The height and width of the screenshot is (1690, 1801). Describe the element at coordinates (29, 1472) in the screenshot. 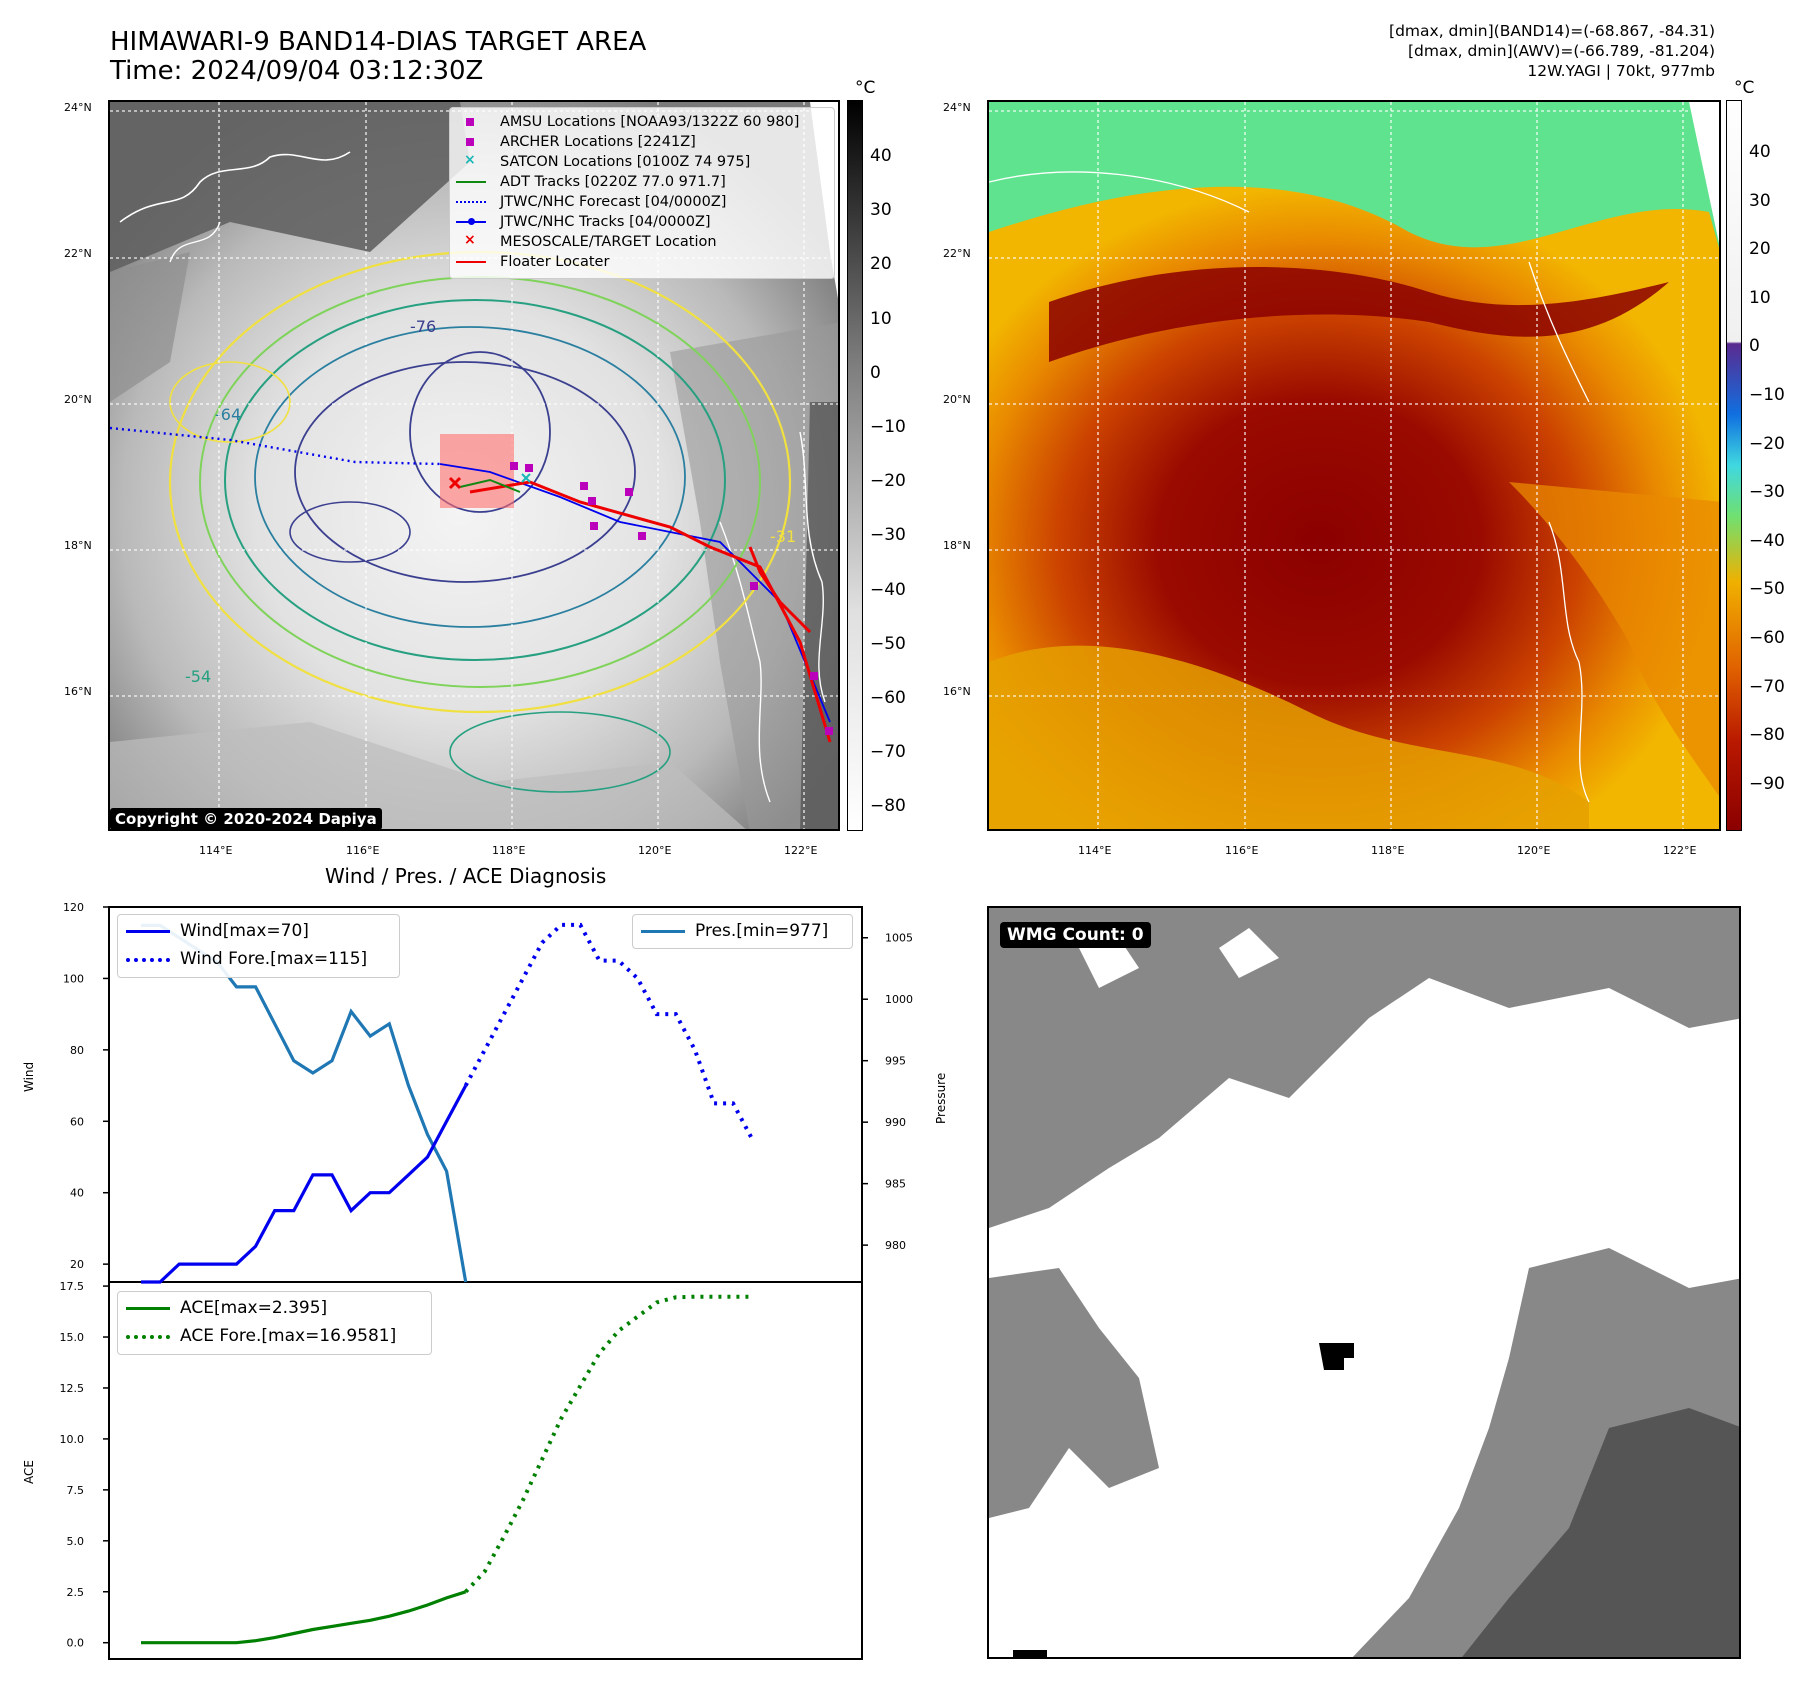

I see `ace-axis-label: ACE` at that location.